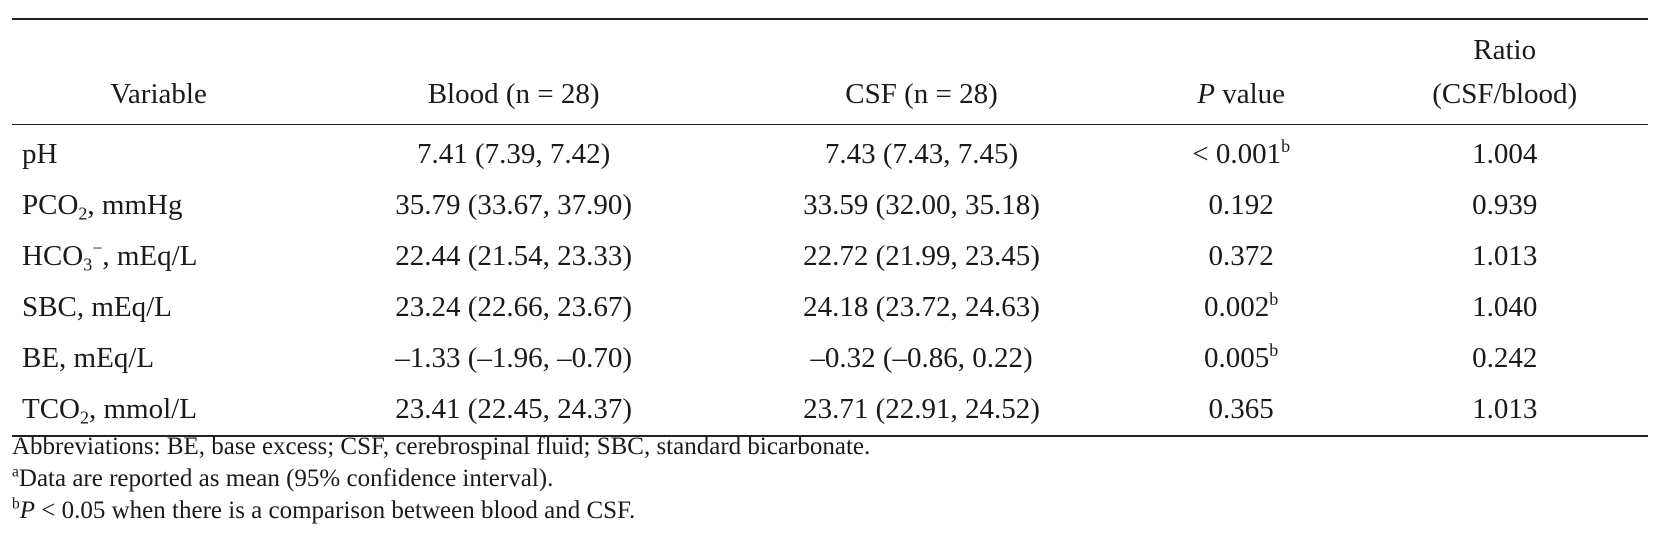  I want to click on cell-ratio: 1.040, so click(1505, 307).